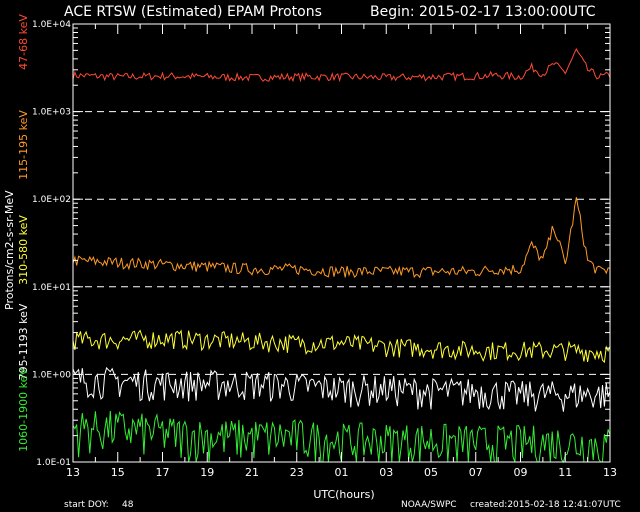  What do you see at coordinates (431, 472) in the screenshot?
I see `x-tick-label: 05` at bounding box center [431, 472].